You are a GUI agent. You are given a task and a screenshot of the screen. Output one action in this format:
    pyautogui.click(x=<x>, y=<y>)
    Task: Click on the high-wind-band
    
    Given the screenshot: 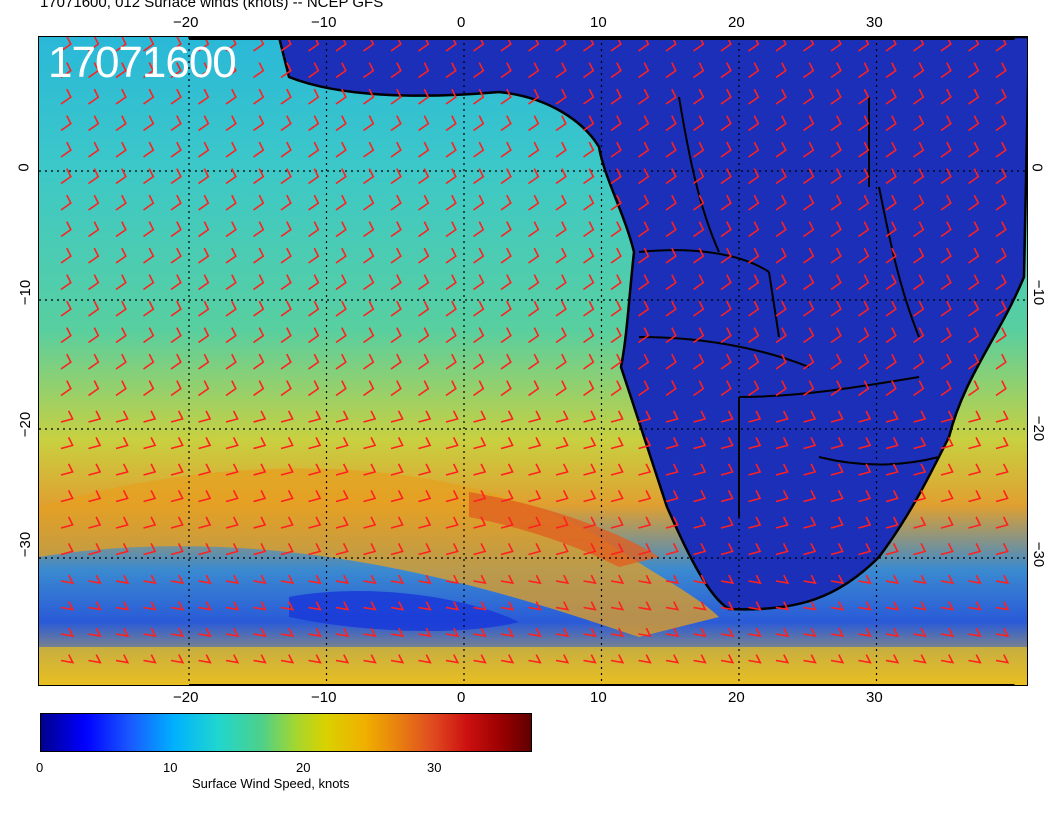 What is the action you would take?
    pyautogui.click(x=379, y=552)
    